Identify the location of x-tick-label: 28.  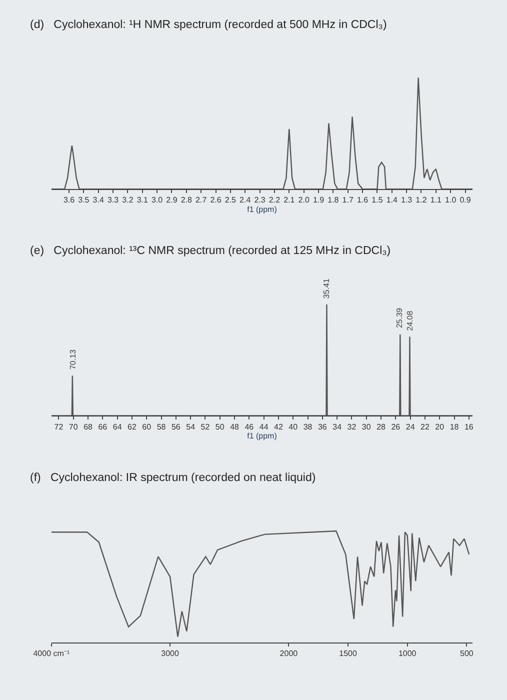
(381, 427).